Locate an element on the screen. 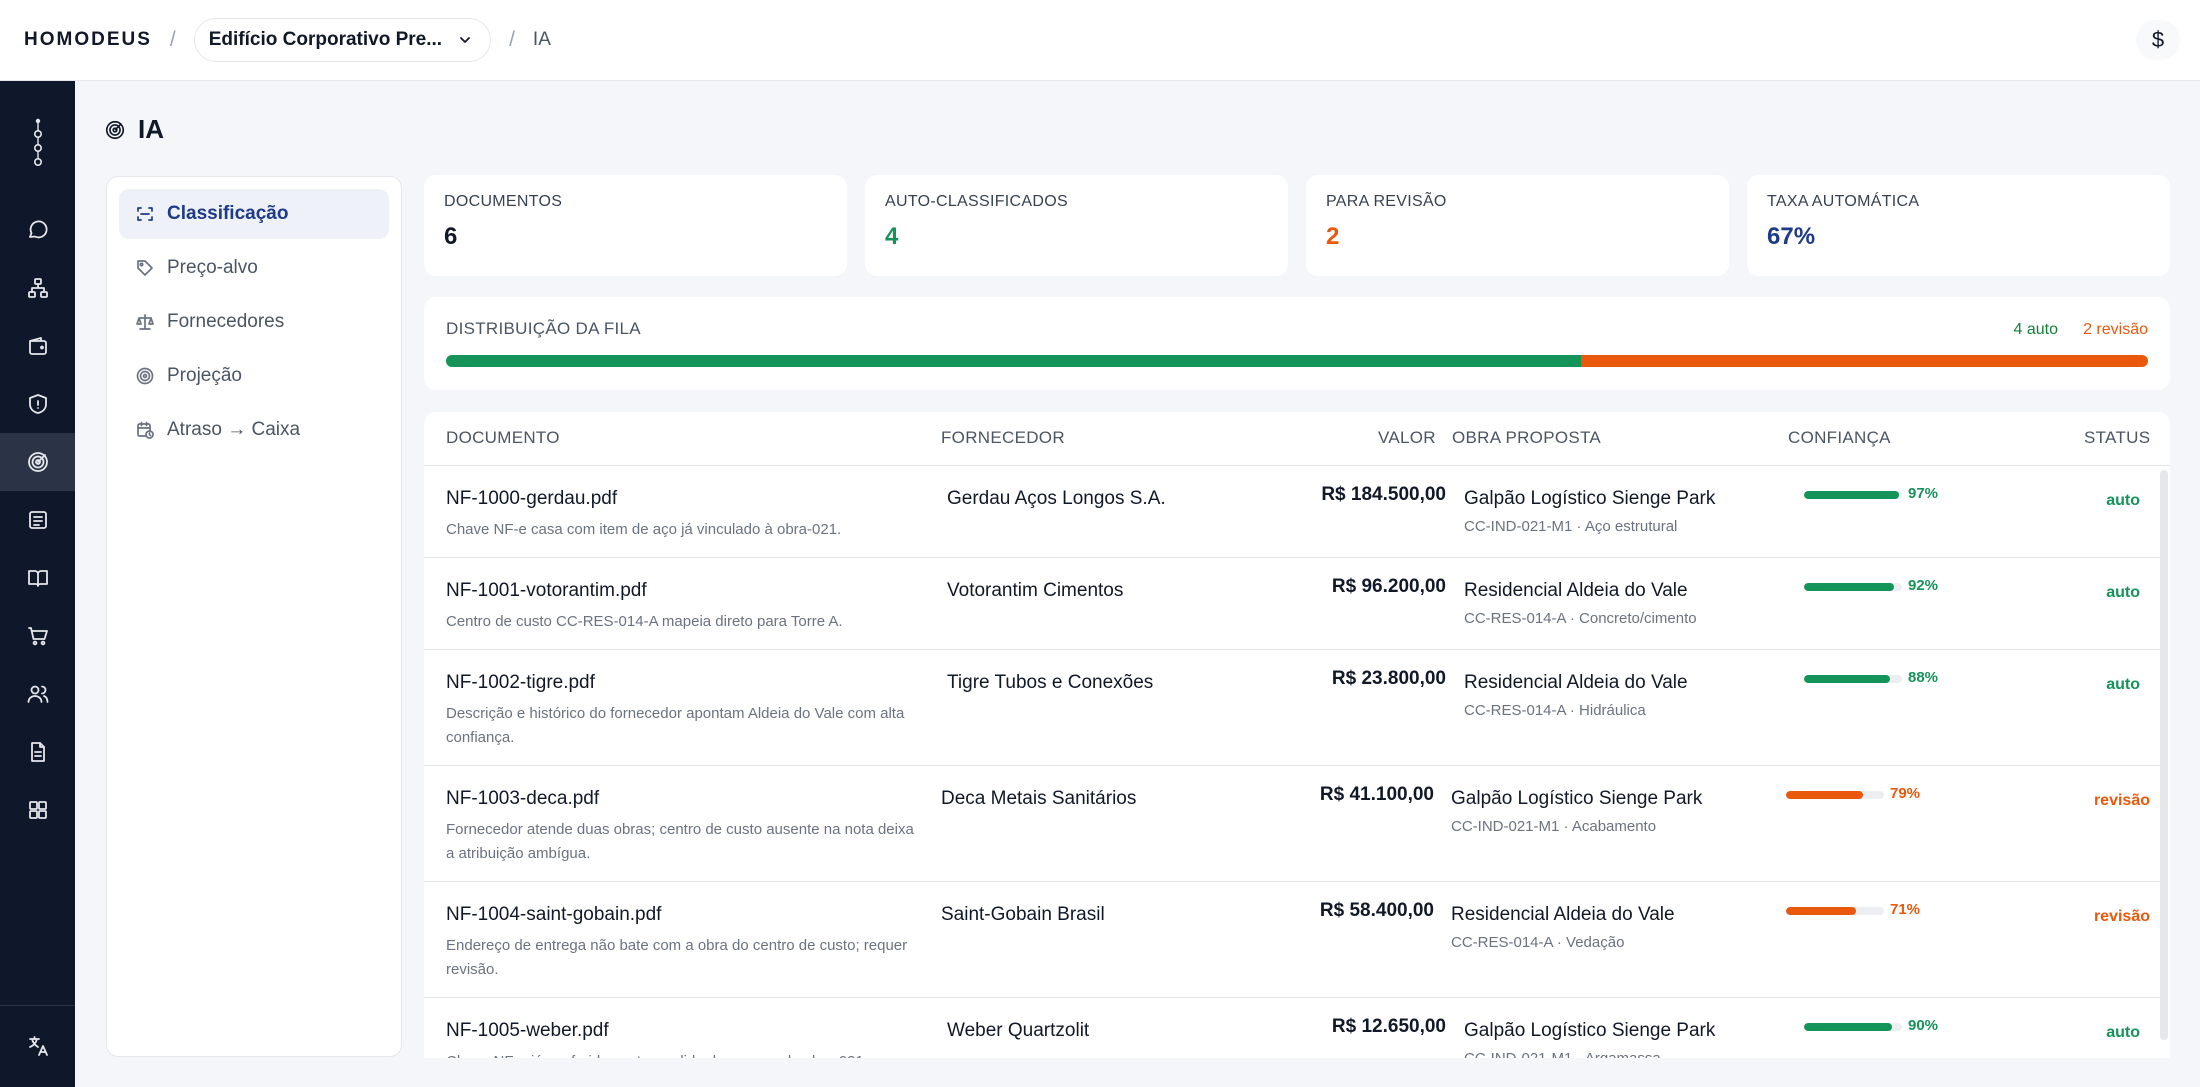 Image resolution: width=2200 pixels, height=1087 pixels. scale-icon is located at coordinates (145, 322).